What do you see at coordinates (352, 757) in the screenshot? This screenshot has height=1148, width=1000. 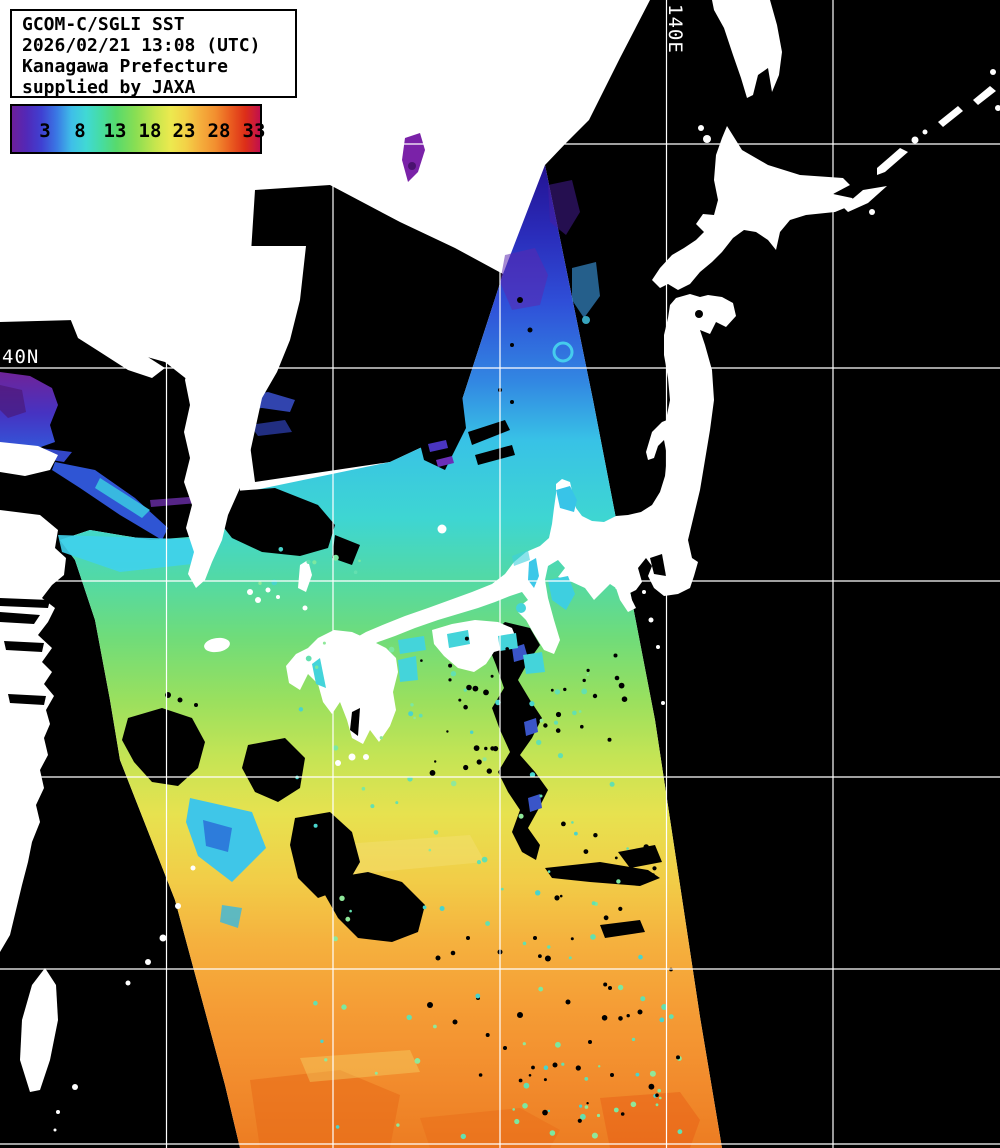 I see `land-tanegashima` at bounding box center [352, 757].